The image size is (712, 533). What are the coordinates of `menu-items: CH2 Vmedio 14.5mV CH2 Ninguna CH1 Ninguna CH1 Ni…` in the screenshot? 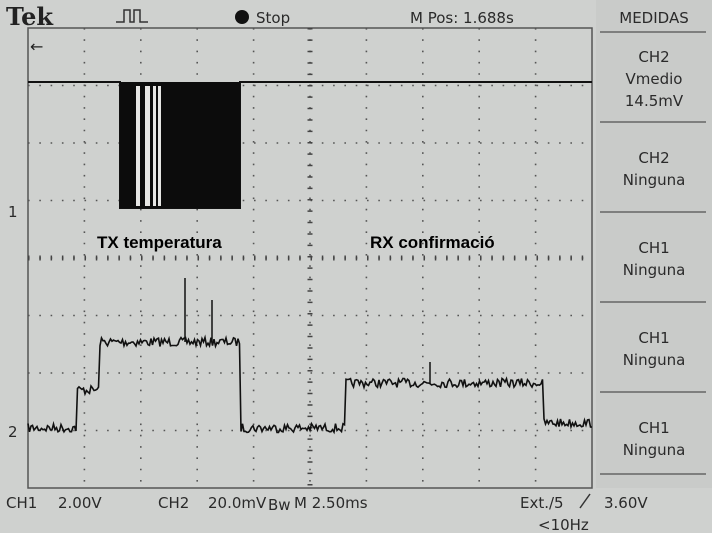 It's located at (653, 253).